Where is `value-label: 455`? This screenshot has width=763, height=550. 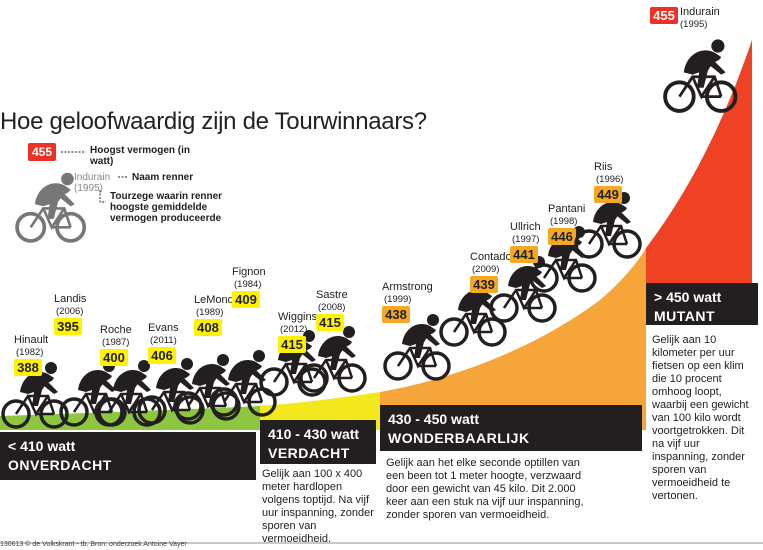 value-label: 455 is located at coordinates (664, 15).